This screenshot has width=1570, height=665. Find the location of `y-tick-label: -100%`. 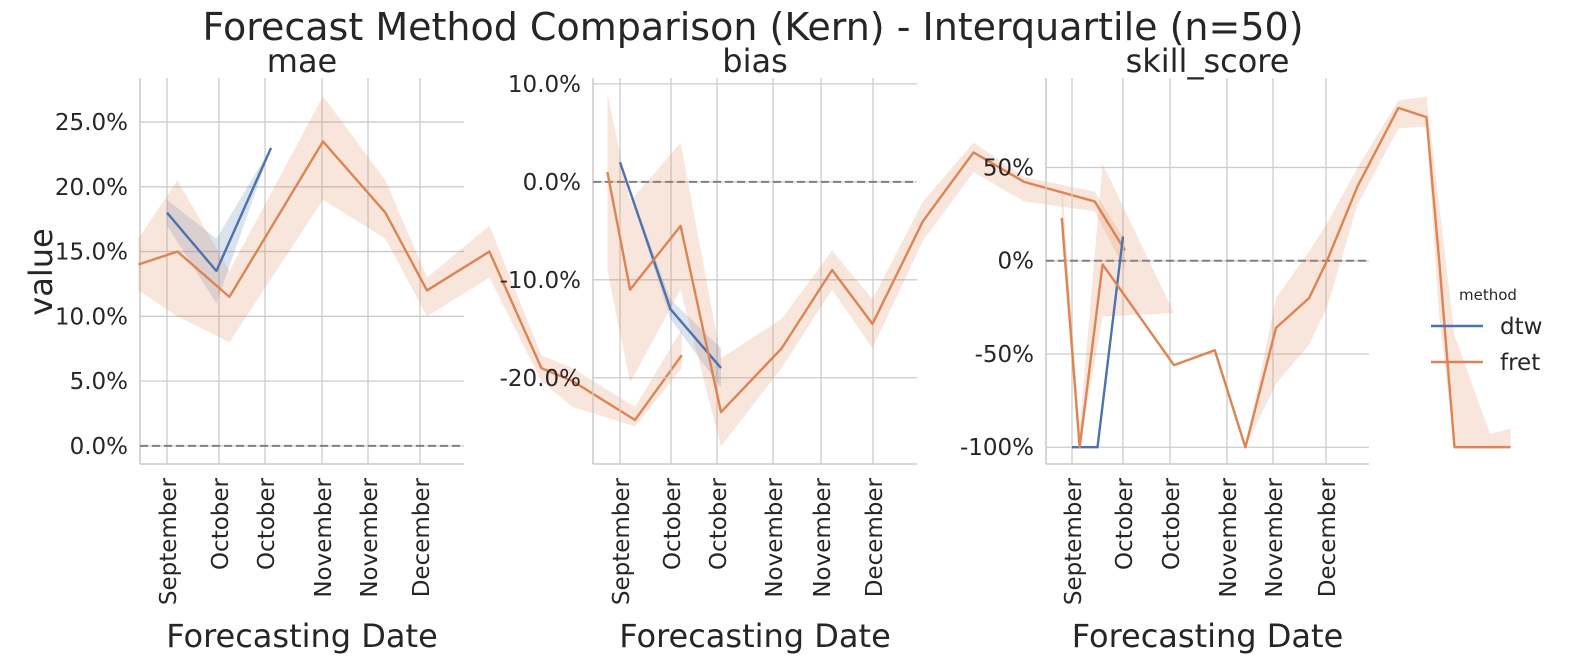

y-tick-label: -100% is located at coordinates (997, 448).